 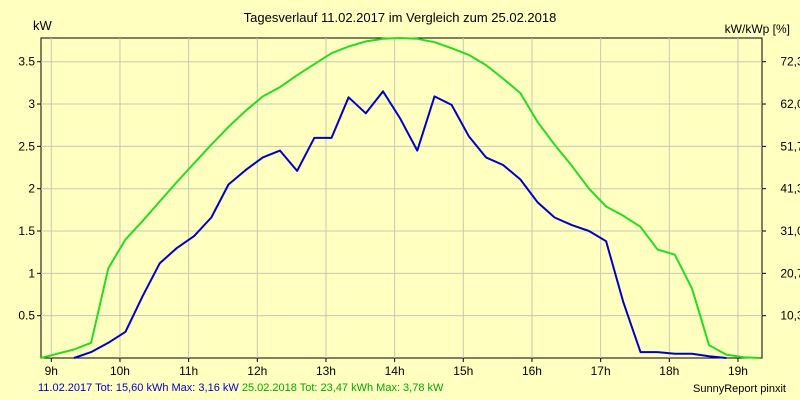 I want to click on y2-tick-label: 51,7, so click(x=790, y=146).